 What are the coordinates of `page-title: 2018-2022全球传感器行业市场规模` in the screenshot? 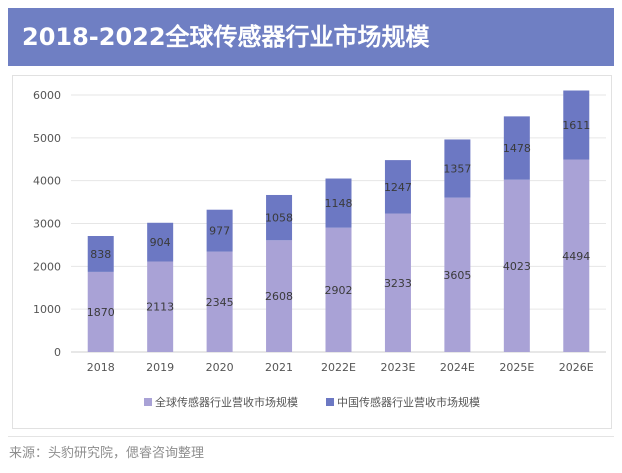 It's located at (226, 37).